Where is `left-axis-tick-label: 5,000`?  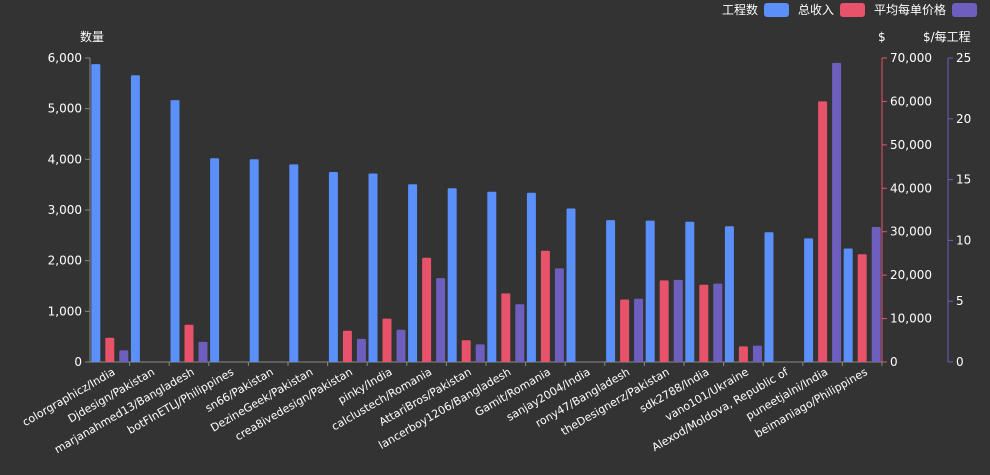 left-axis-tick-label: 5,000 is located at coordinates (65, 109).